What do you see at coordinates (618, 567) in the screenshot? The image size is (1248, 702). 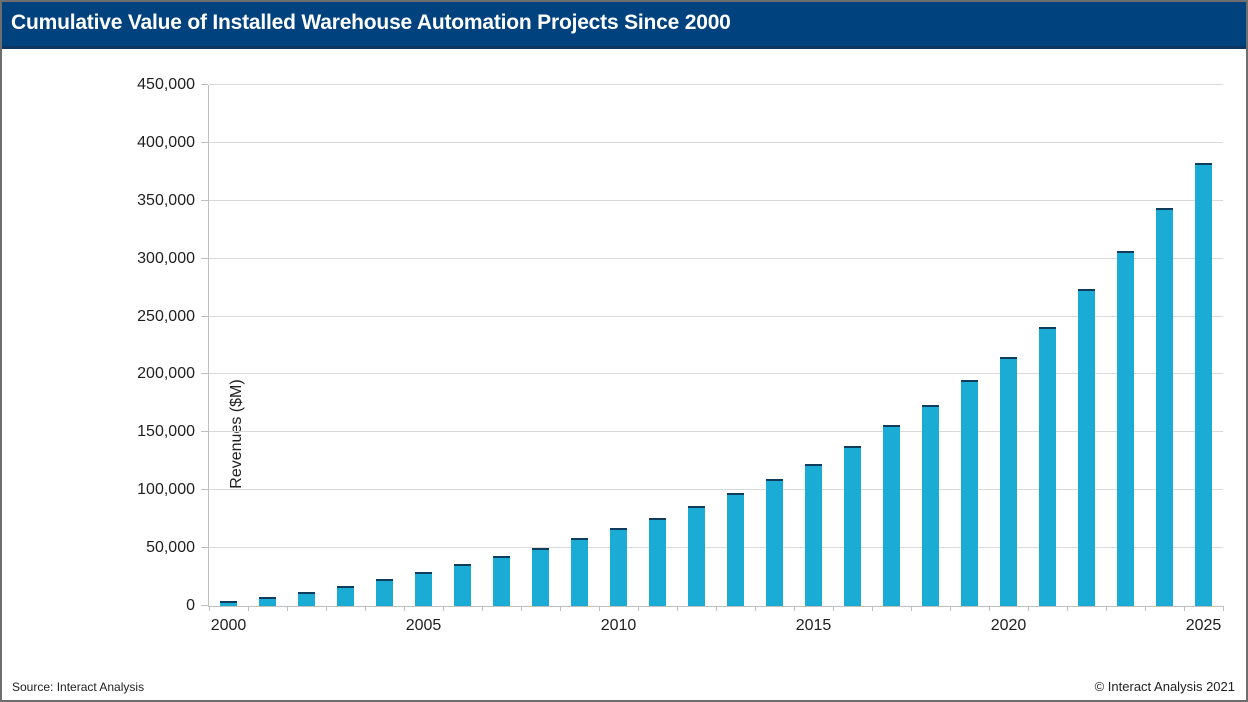 I see `bar-2010` at bounding box center [618, 567].